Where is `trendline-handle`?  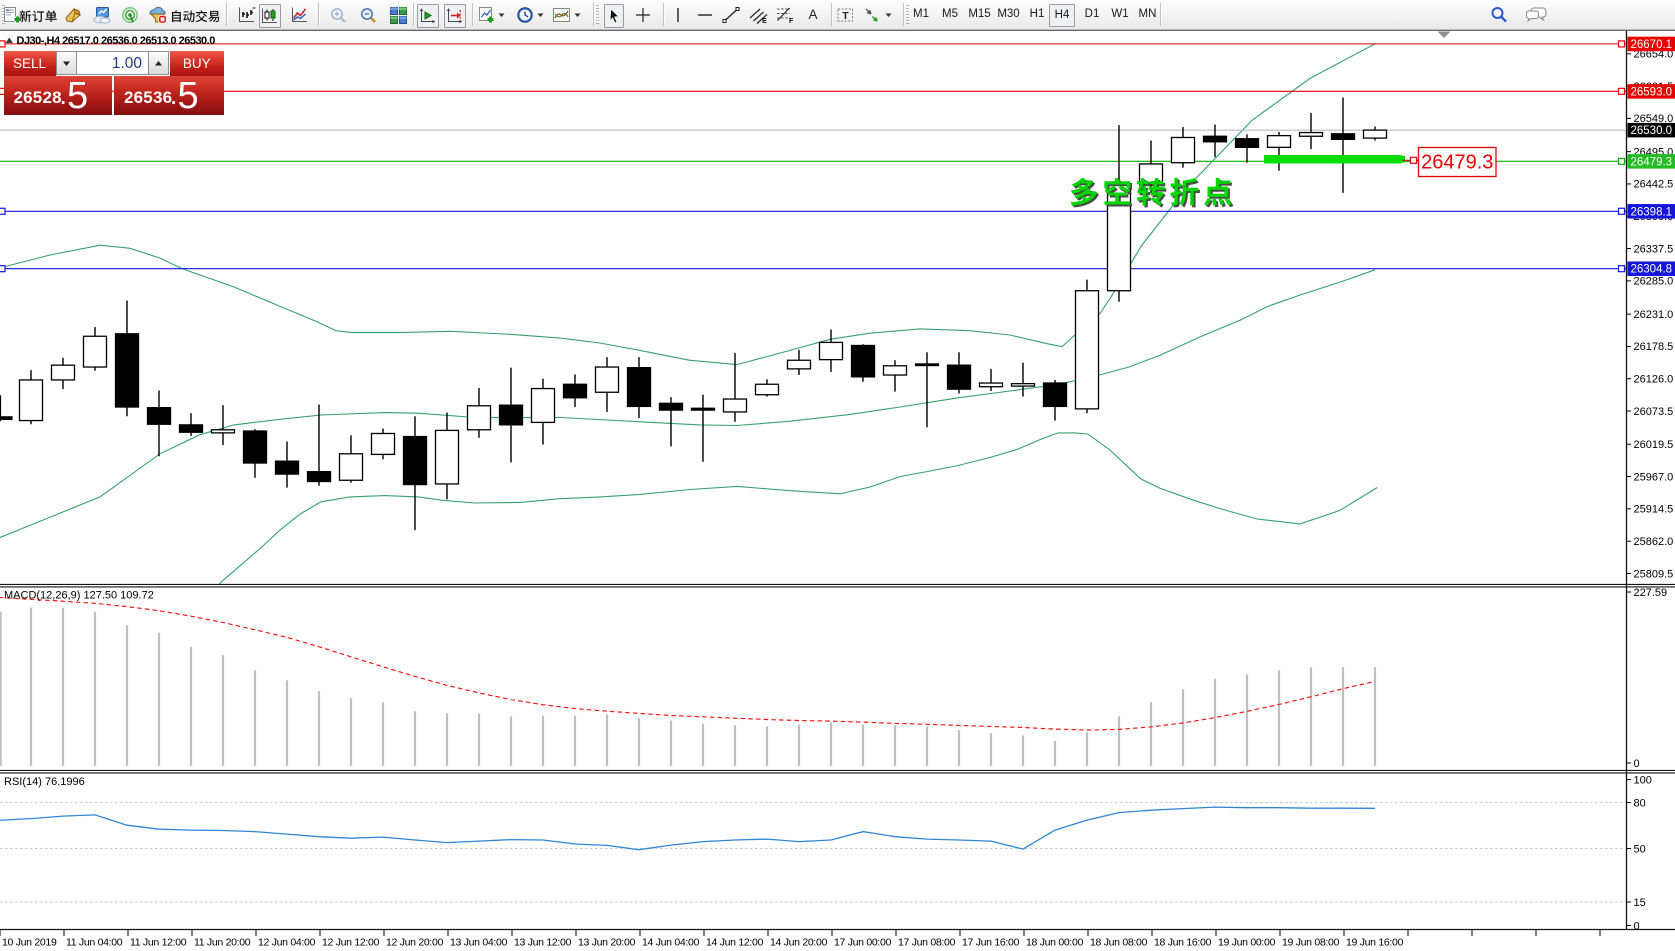 trendline-handle is located at coordinates (1401, 159).